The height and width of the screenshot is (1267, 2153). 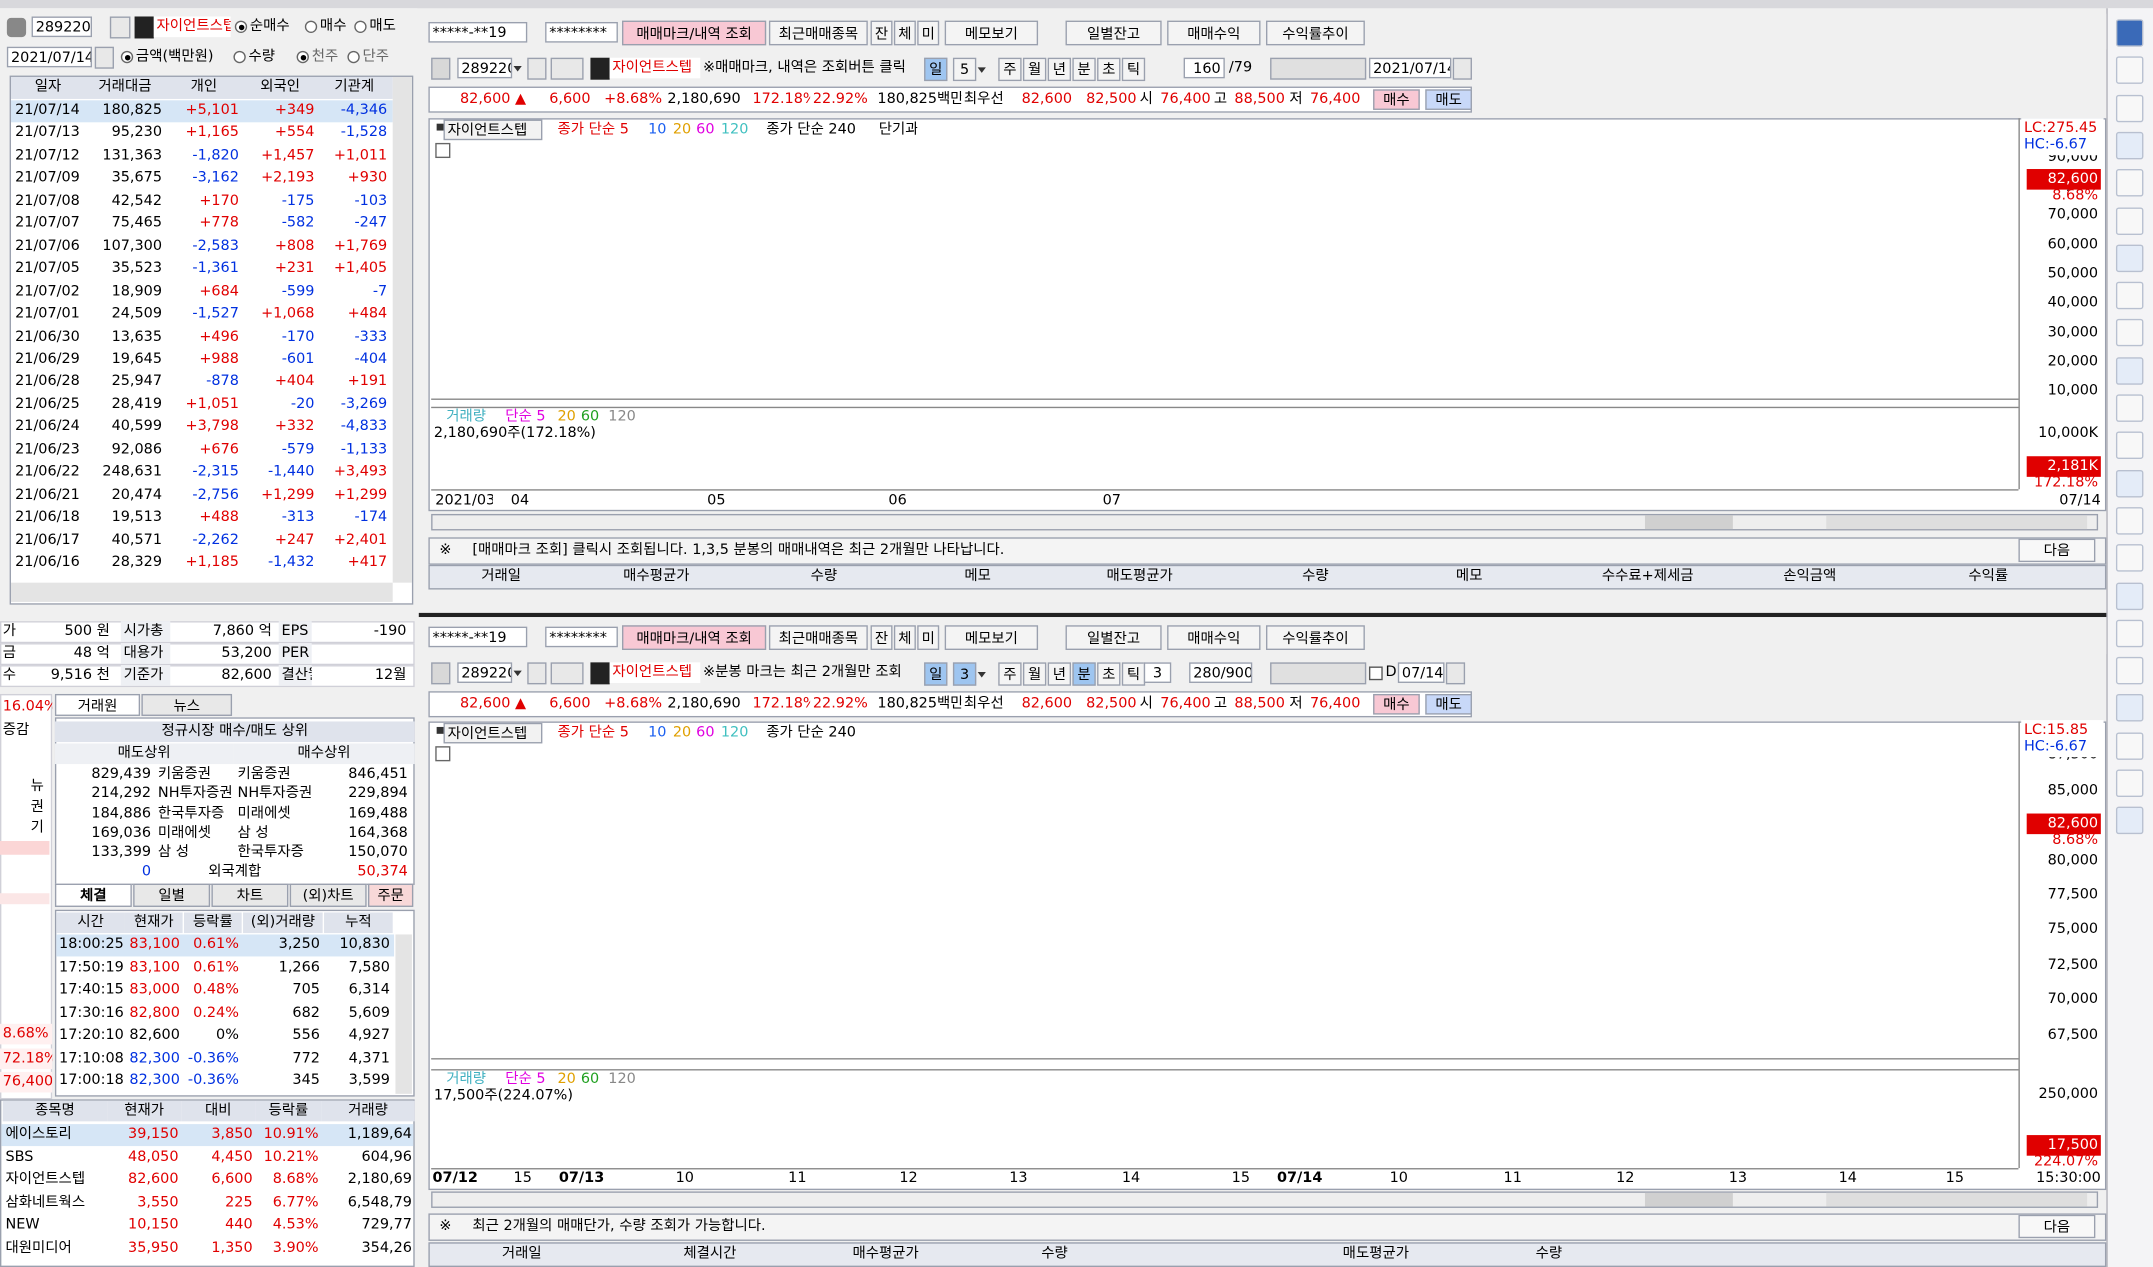 What do you see at coordinates (964, 69) in the screenshot?
I see `period-button: 5` at bounding box center [964, 69].